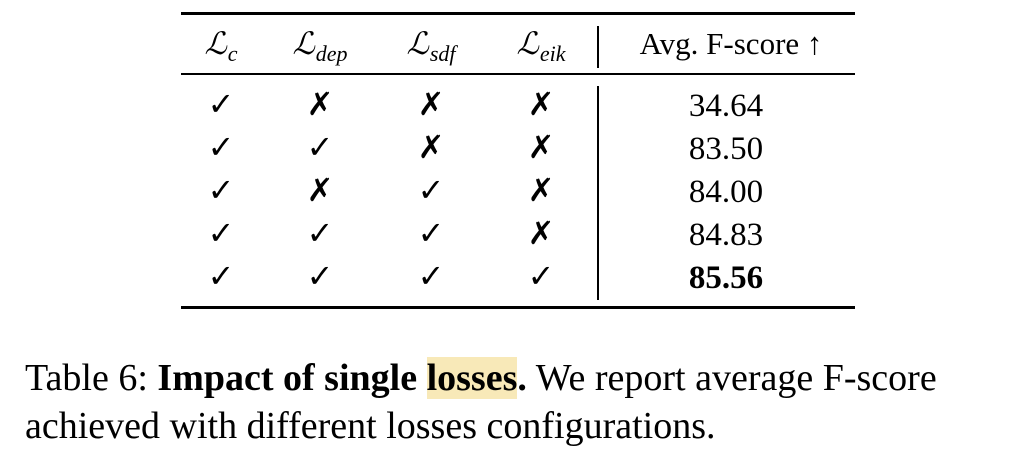 This screenshot has width=1028, height=462. Describe the element at coordinates (726, 278) in the screenshot. I see `row-5-value-best: 85.56` at that location.